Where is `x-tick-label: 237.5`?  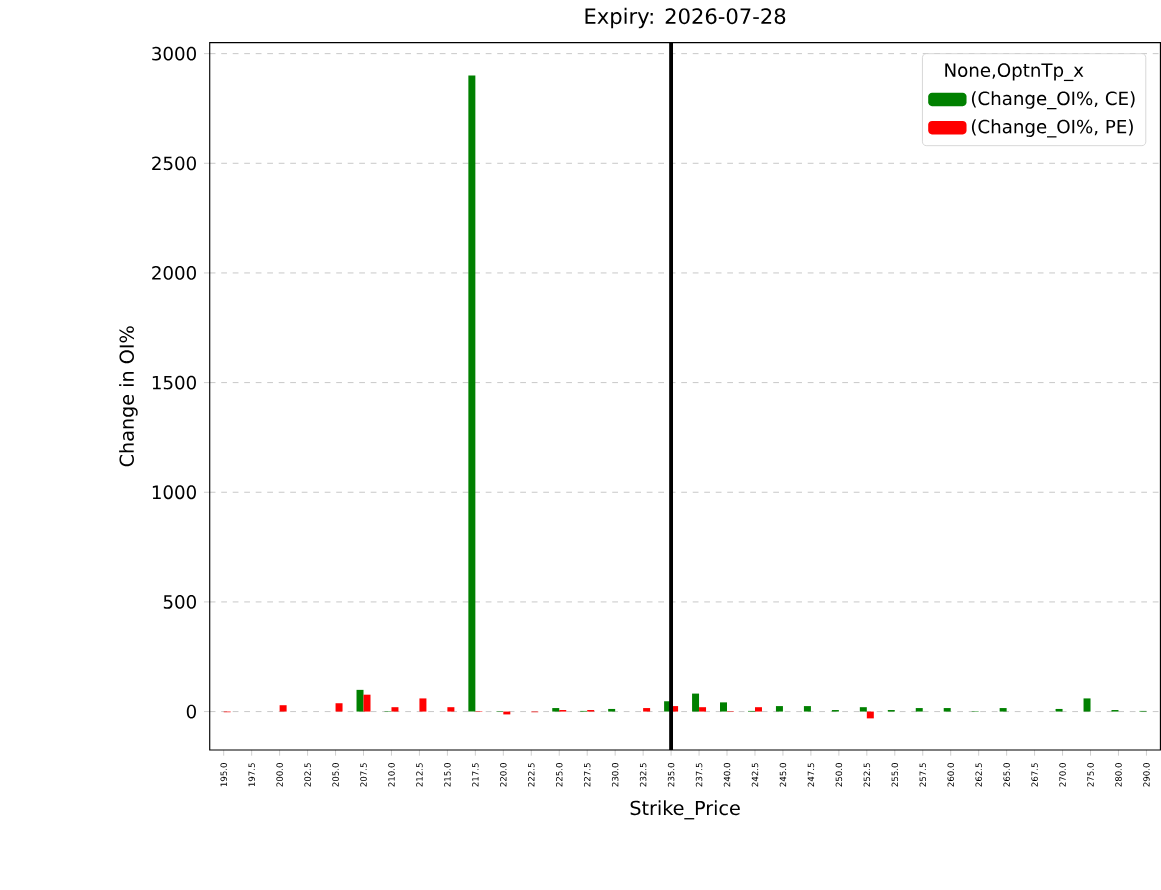
x-tick-label: 237.5 is located at coordinates (699, 775).